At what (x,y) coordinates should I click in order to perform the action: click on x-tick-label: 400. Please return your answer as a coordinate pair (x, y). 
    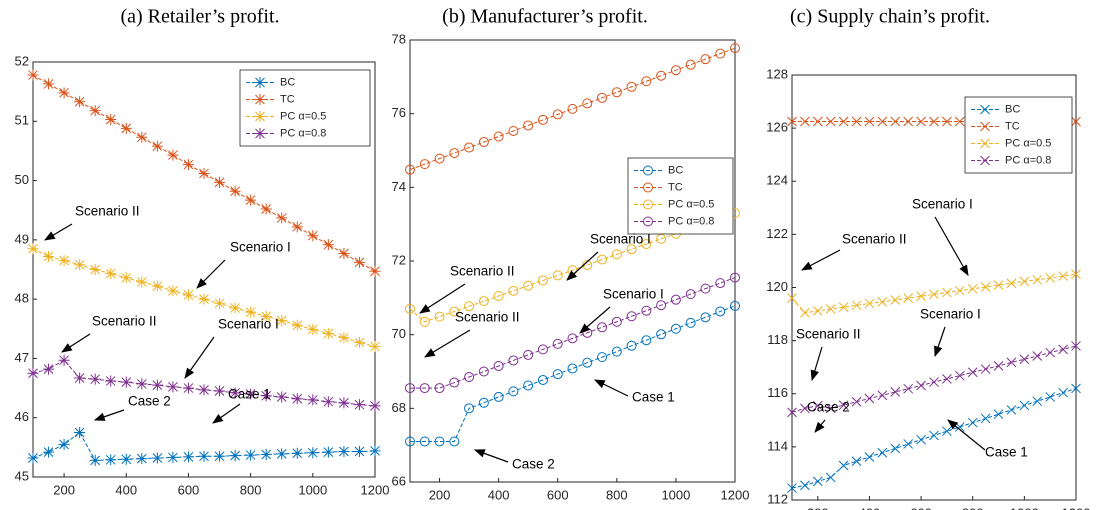
    Looking at the image, I should click on (870, 507).